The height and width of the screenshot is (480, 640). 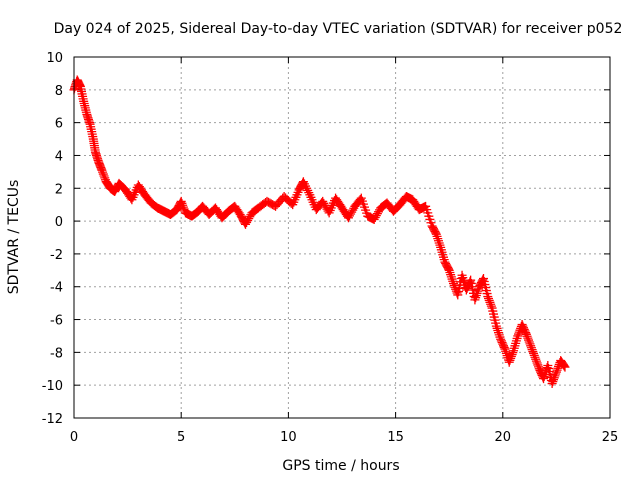 What do you see at coordinates (52, 386) in the screenshot?
I see `y-tick-label: -10` at bounding box center [52, 386].